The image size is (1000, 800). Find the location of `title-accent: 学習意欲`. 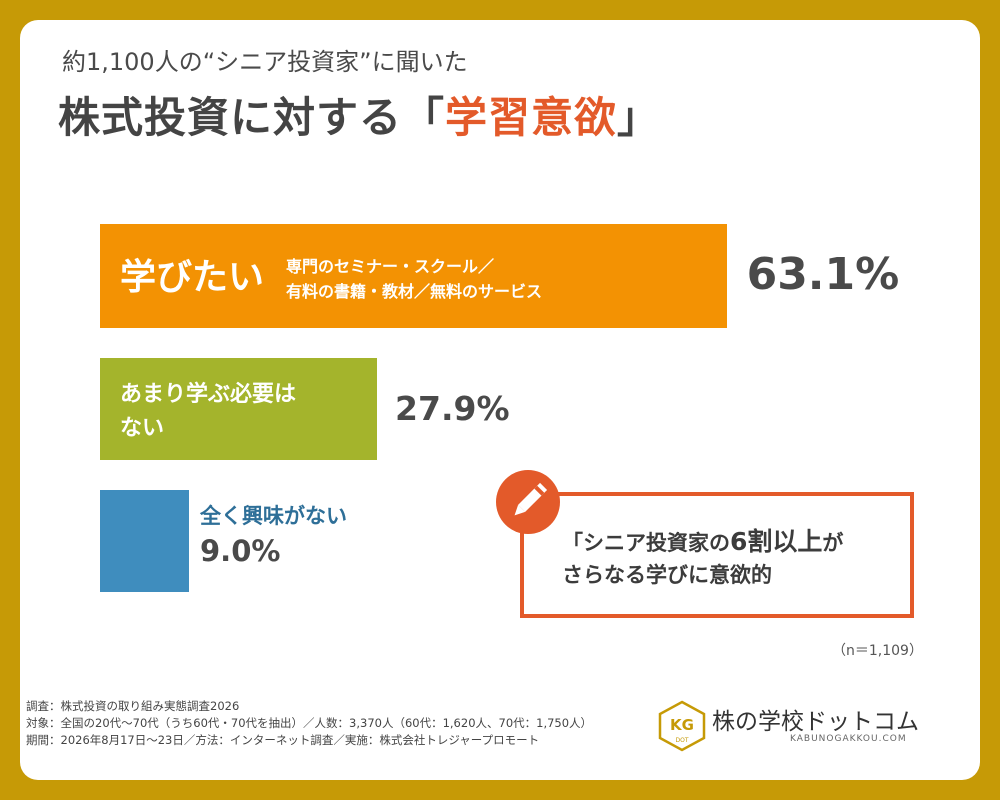

title-accent: 学習意欲 is located at coordinates (531, 117).